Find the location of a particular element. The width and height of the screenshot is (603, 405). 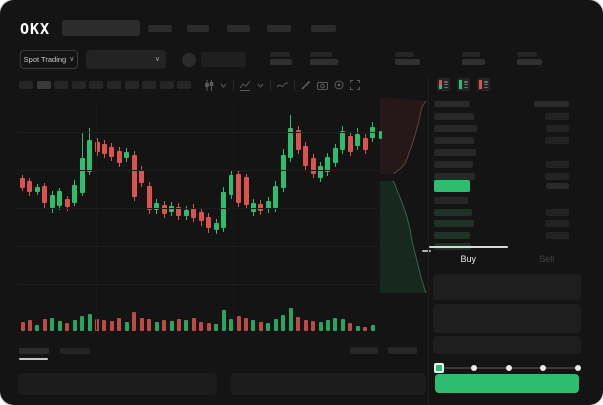

line-type-icon is located at coordinates (282, 85).